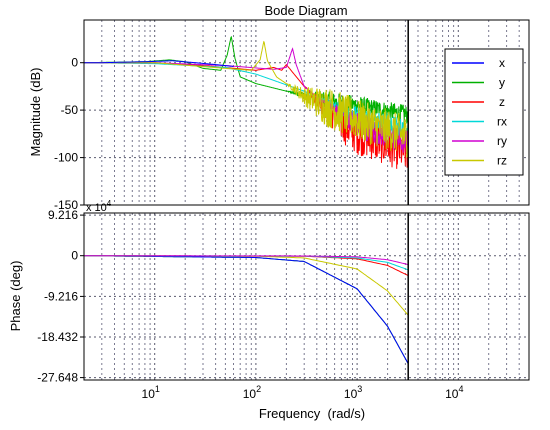 Image resolution: width=550 pixels, height=430 pixels. Describe the element at coordinates (70, 110) in the screenshot. I see `magnitude-y-tick-label: -50` at that location.